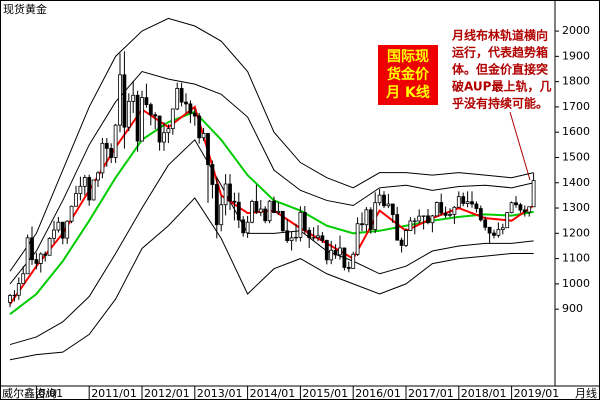  I want to click on badge-text: 国际现, so click(408, 57).